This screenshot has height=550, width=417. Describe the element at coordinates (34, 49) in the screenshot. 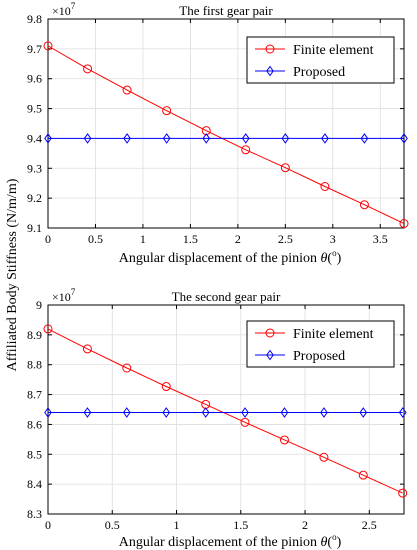

I see `y-tick-label: 9.7` at that location.